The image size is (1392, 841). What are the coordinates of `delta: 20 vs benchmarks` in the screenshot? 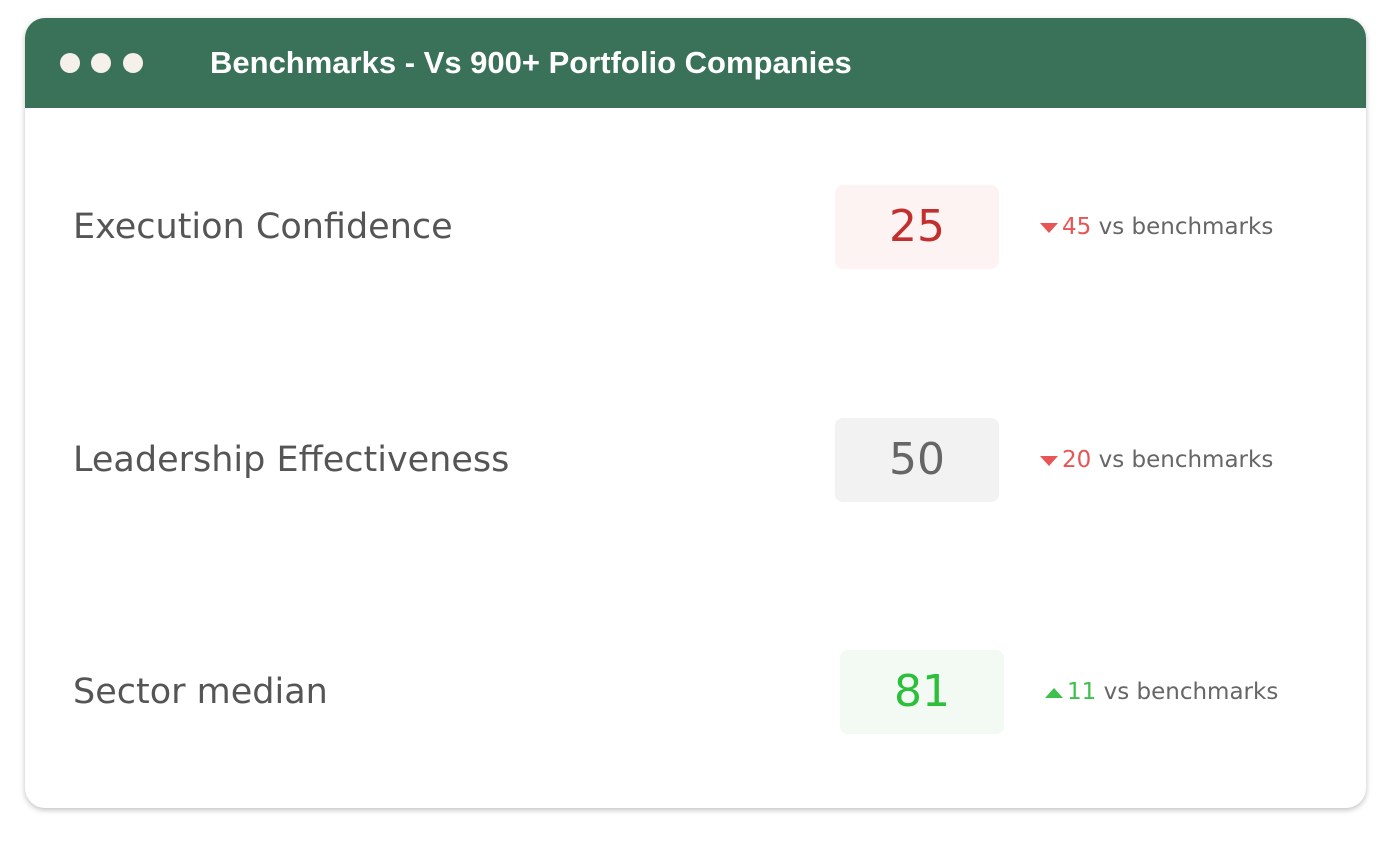 It's located at (1156, 460).